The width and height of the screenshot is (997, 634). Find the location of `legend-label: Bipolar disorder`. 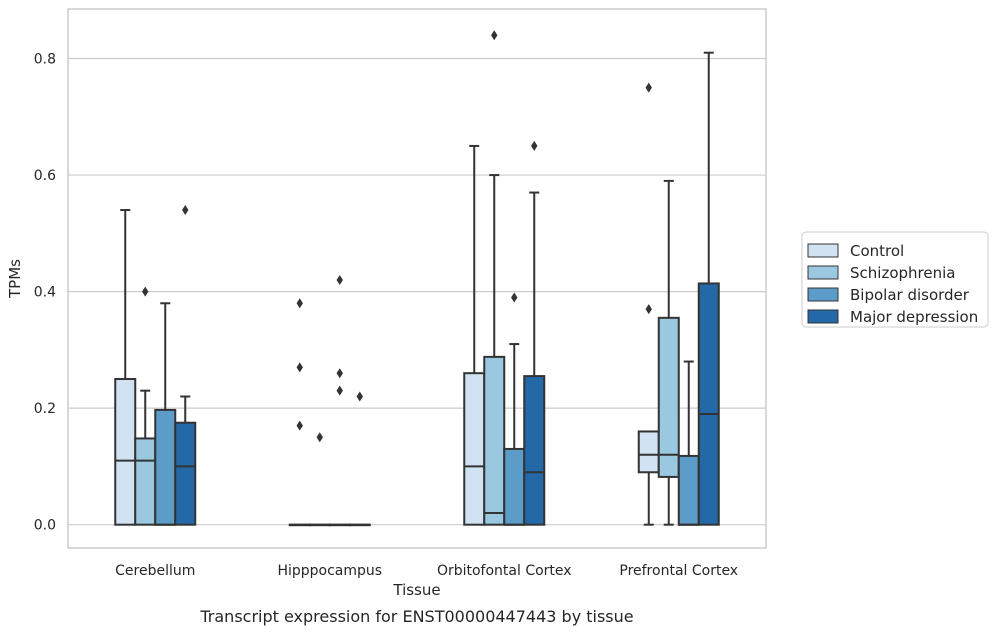

legend-label: Bipolar disorder is located at coordinates (910, 295).